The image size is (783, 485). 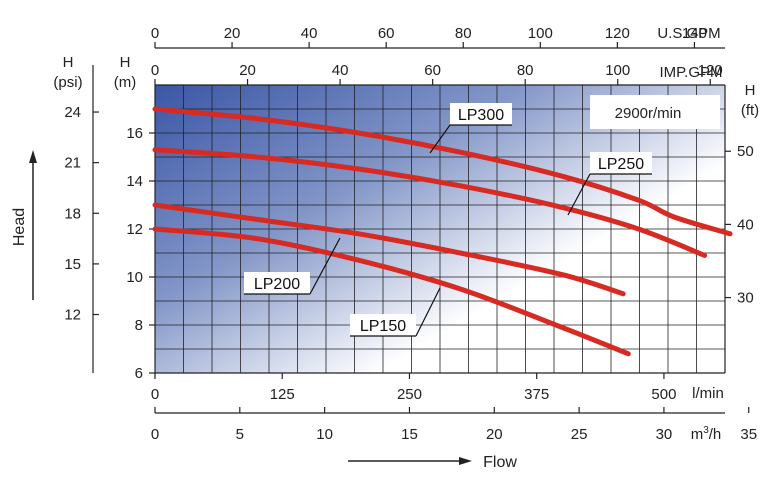 I want to click on psi-tick-label: 24, so click(x=72, y=112).